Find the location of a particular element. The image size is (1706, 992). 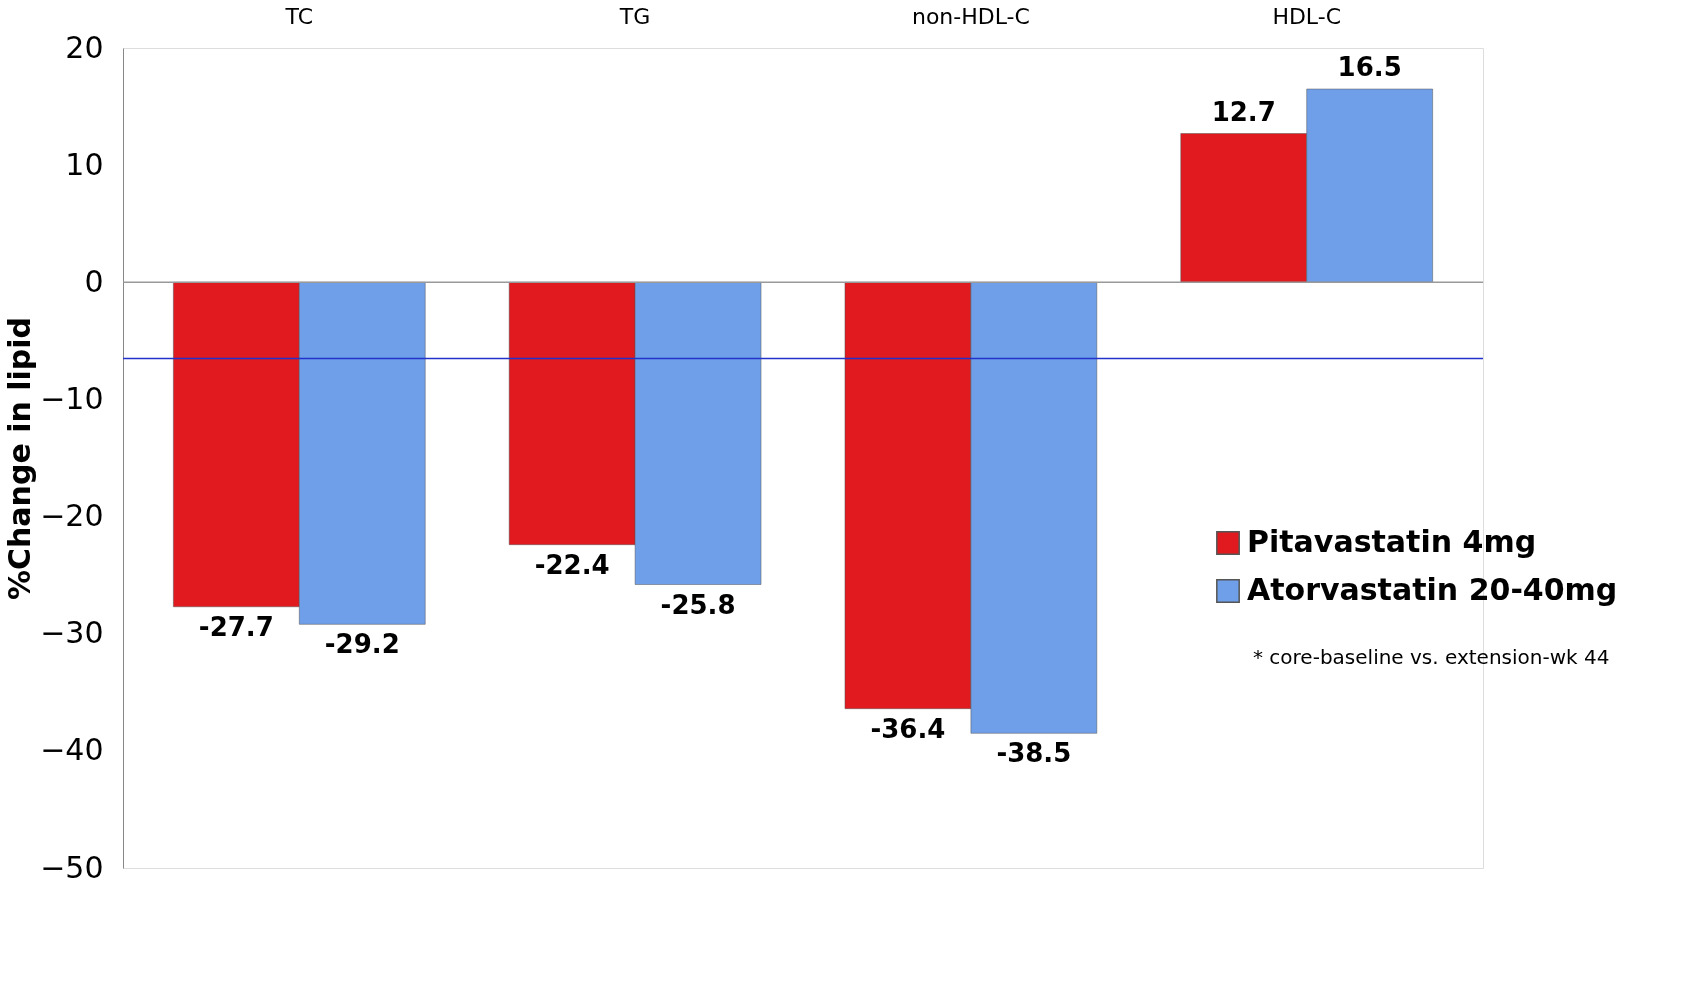

y-tick-label: 10 is located at coordinates (84, 164).